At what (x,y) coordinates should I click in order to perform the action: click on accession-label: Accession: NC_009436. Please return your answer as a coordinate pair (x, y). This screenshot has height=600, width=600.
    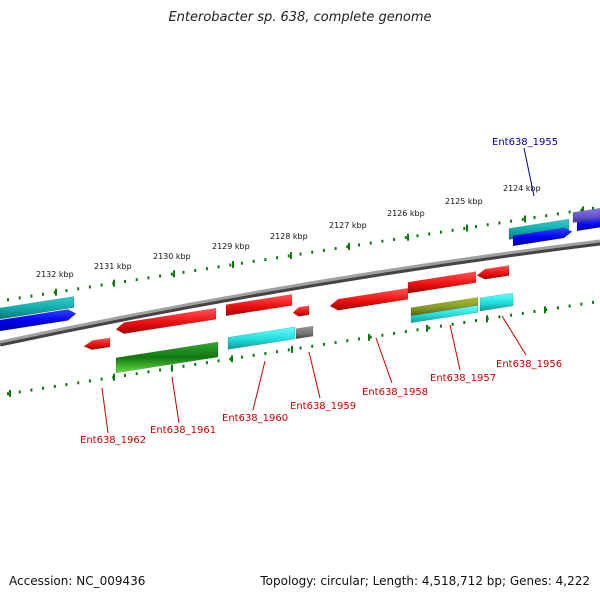
    Looking at the image, I should click on (77, 581).